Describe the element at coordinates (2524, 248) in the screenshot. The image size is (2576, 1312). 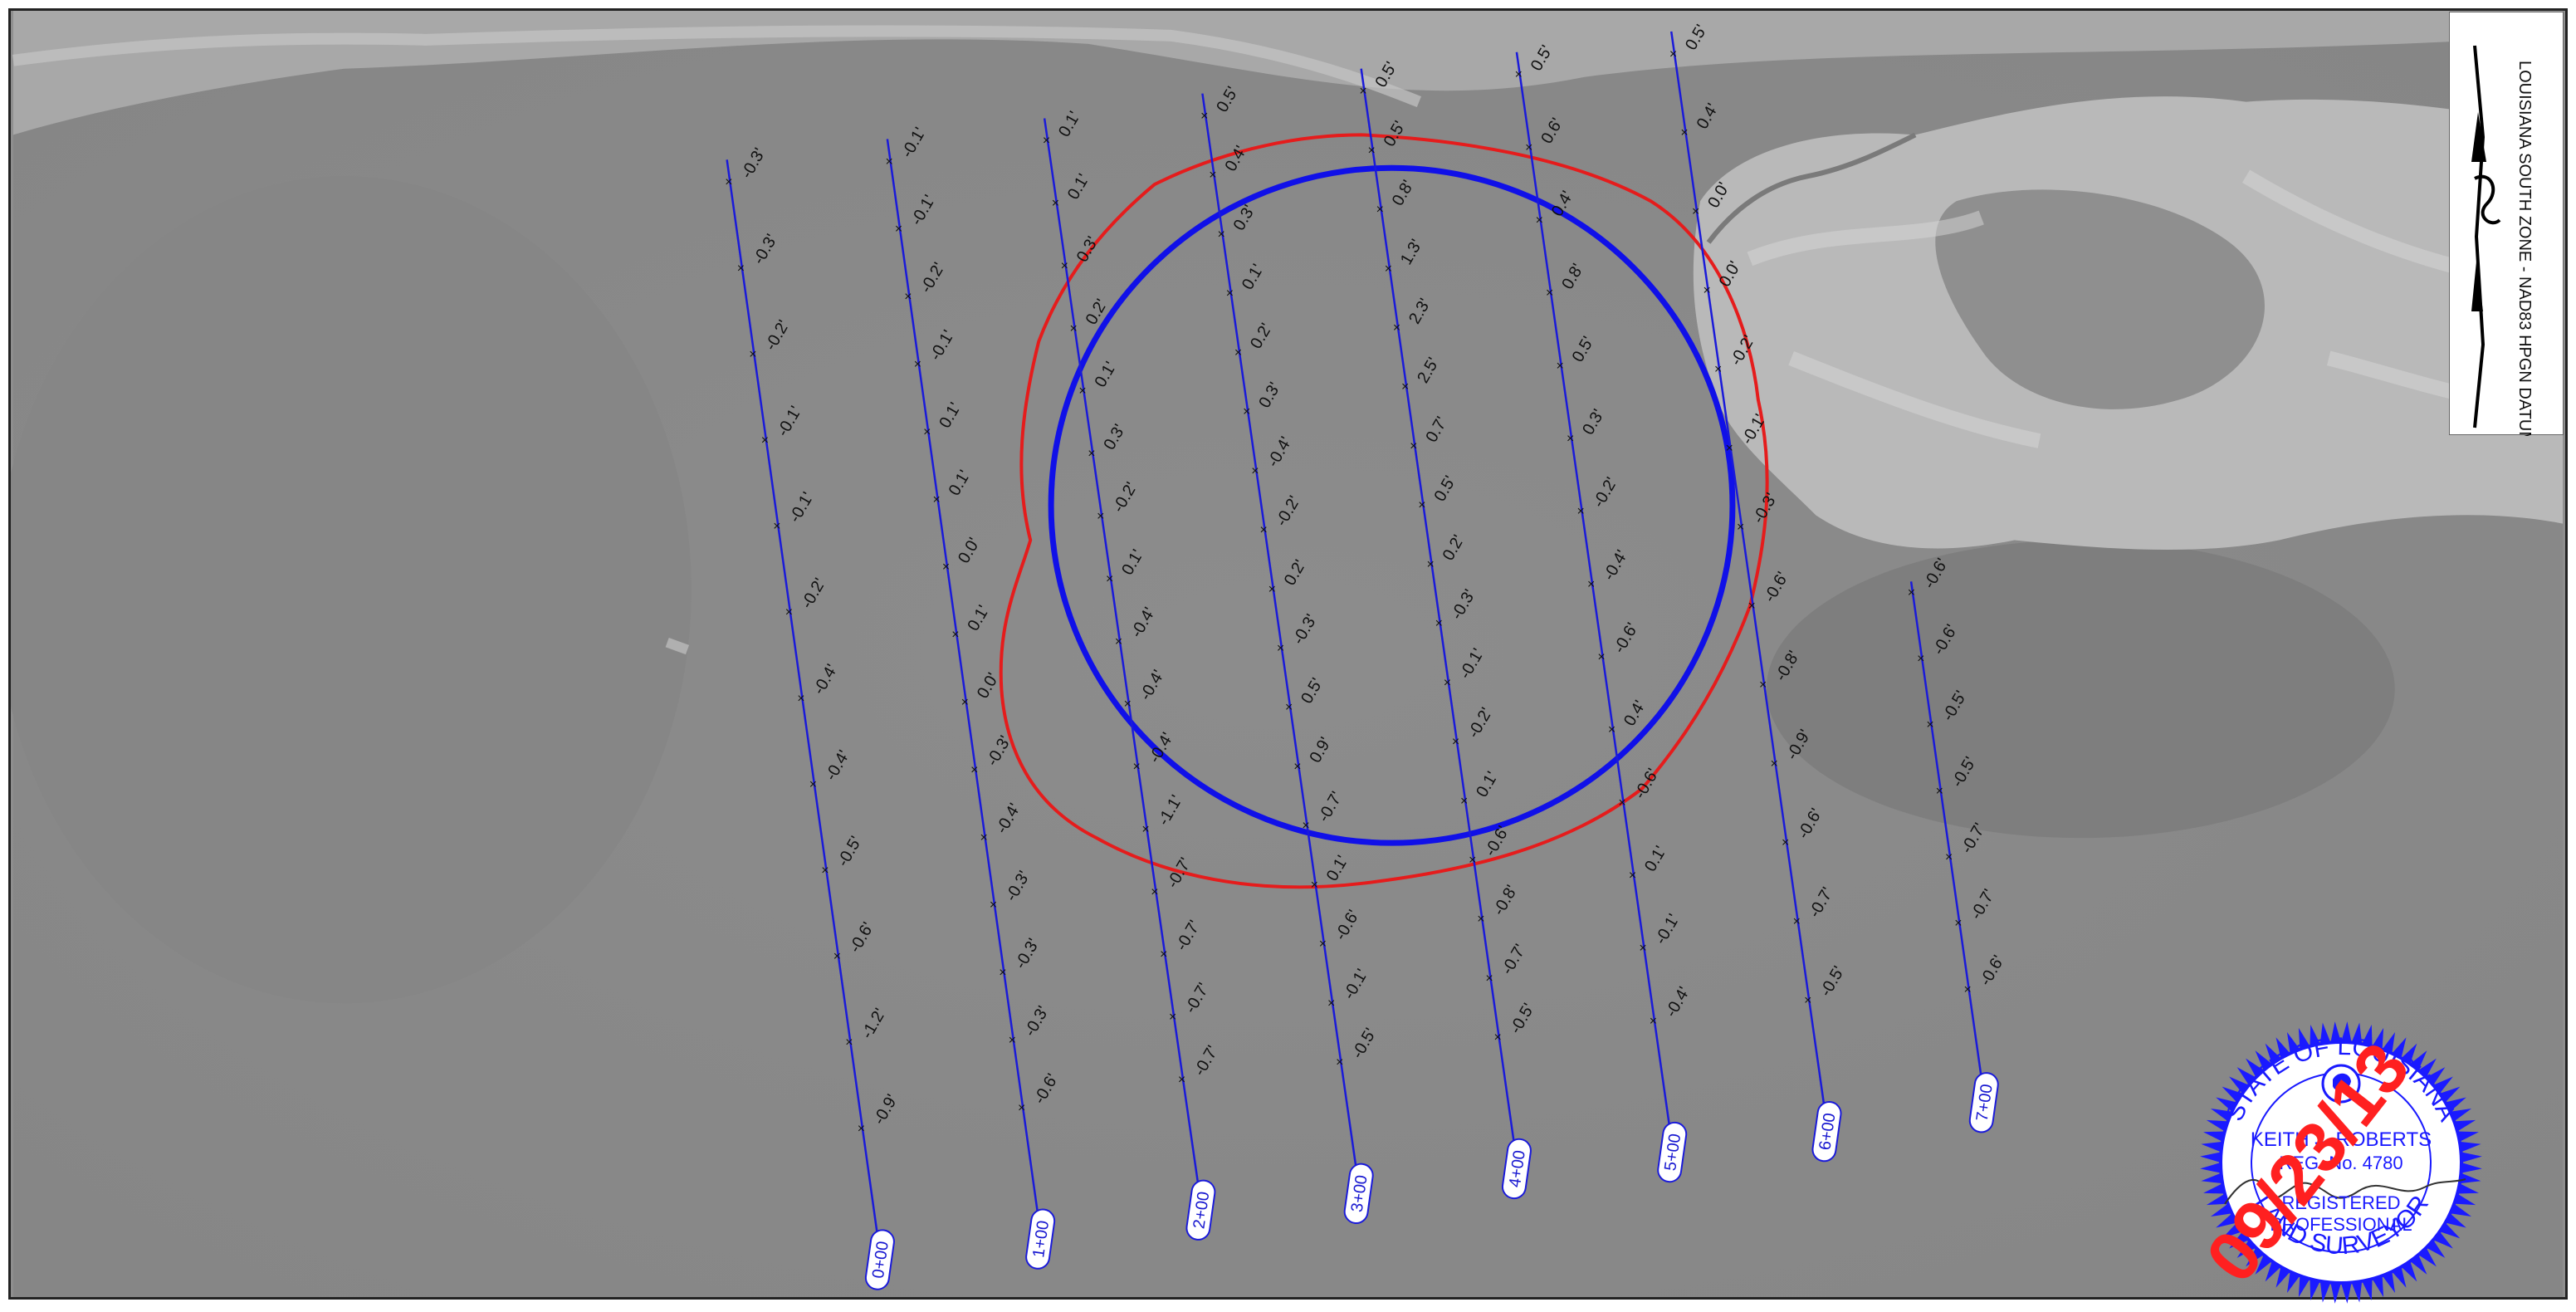
I see `datum-label: LOUISIANA SOUTH ZONE - NAD83 HPGN DATUM` at that location.